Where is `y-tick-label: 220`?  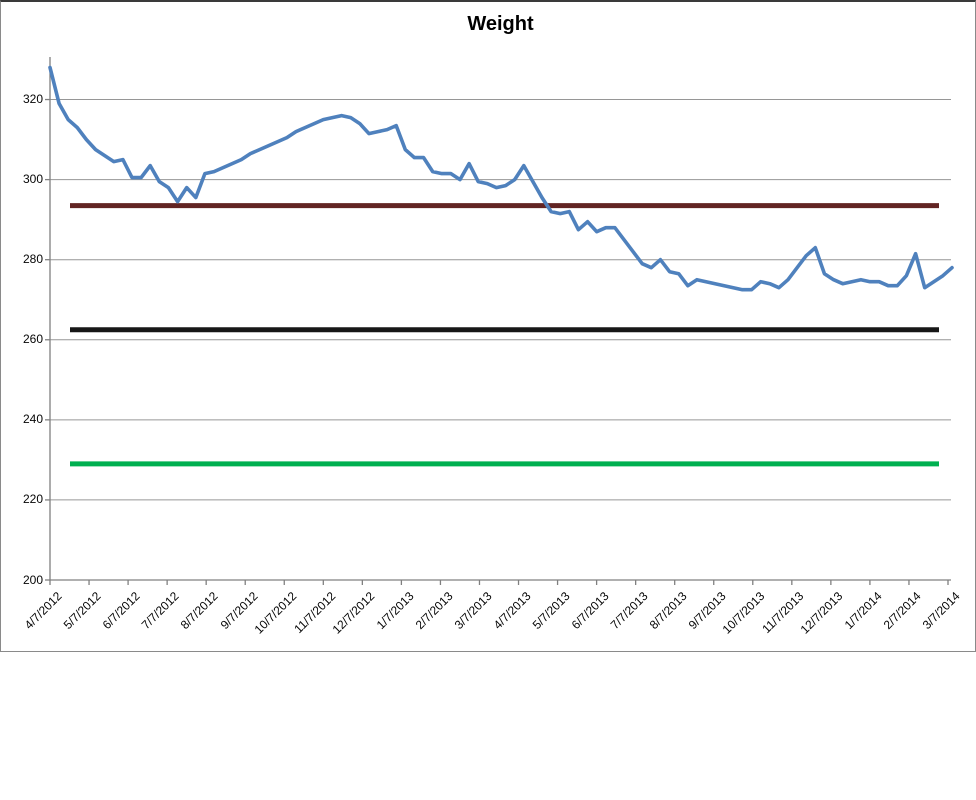
y-tick-label: 220 is located at coordinates (32, 499).